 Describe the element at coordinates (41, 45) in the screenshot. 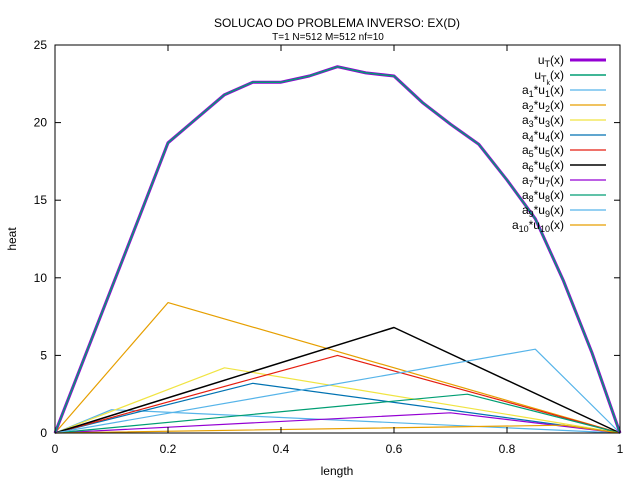

I see `y-tick-label: 25` at that location.